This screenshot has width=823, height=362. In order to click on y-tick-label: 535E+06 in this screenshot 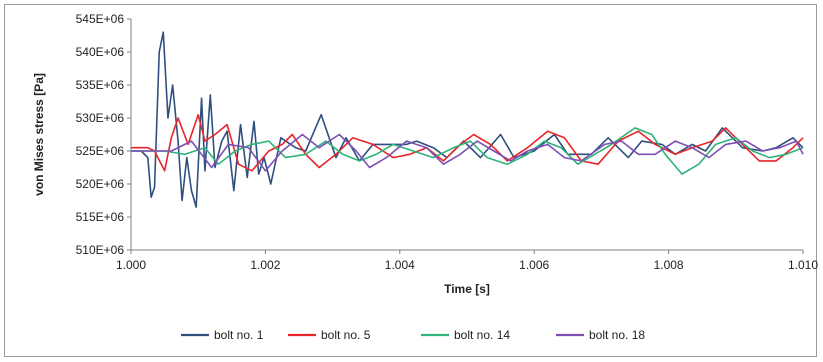, I will do `click(100, 85)`.